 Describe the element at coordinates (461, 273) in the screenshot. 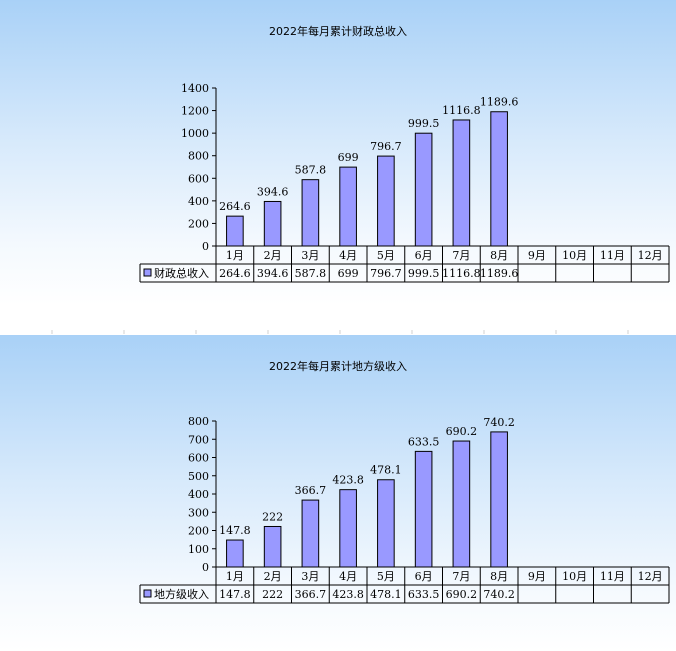

I see `table-value: 1116.8` at that location.